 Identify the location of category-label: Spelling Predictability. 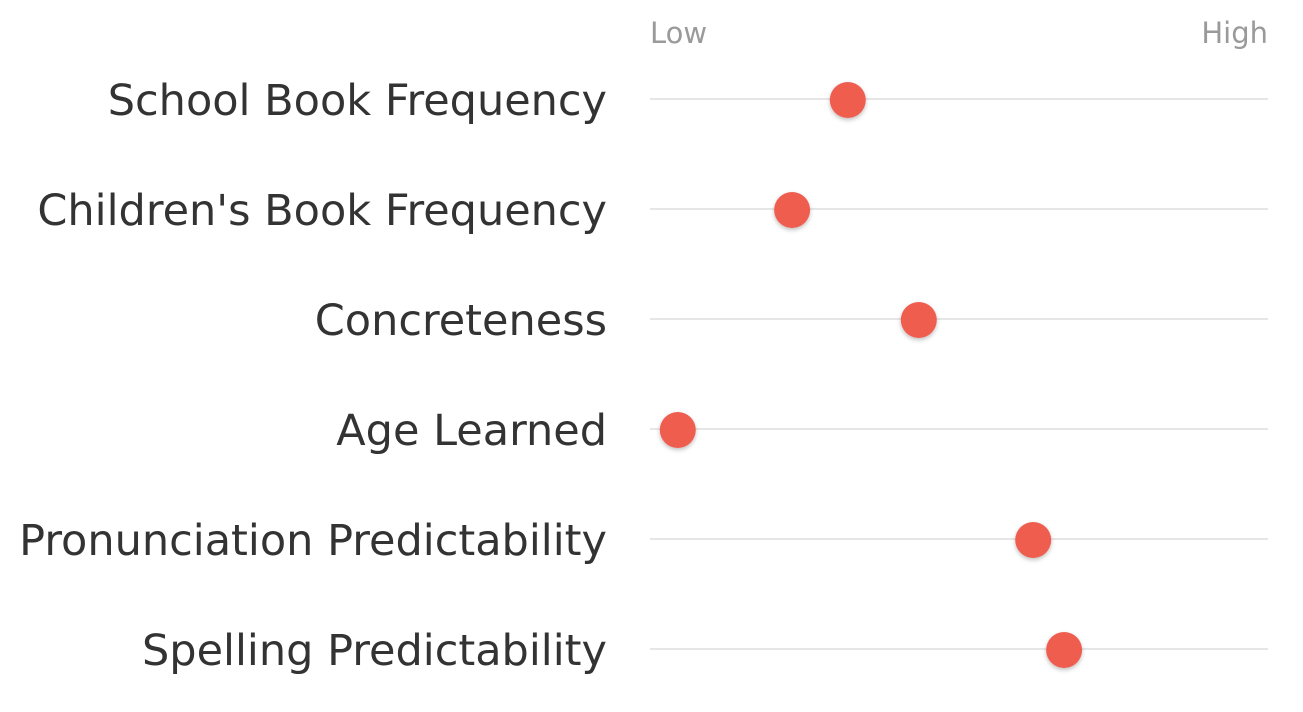
(374, 651).